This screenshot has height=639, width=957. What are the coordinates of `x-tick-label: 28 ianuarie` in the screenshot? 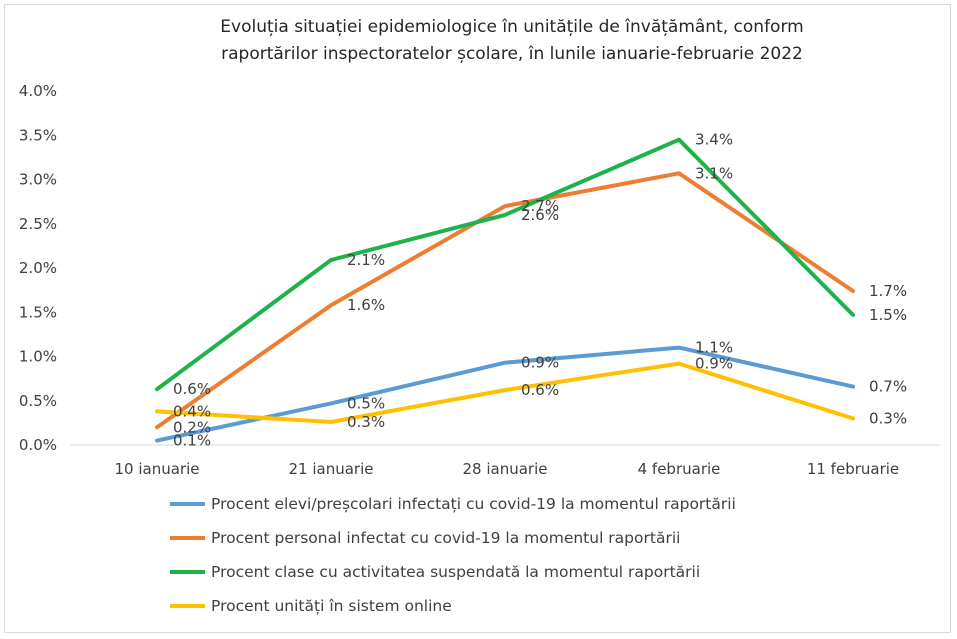 It's located at (505, 469).